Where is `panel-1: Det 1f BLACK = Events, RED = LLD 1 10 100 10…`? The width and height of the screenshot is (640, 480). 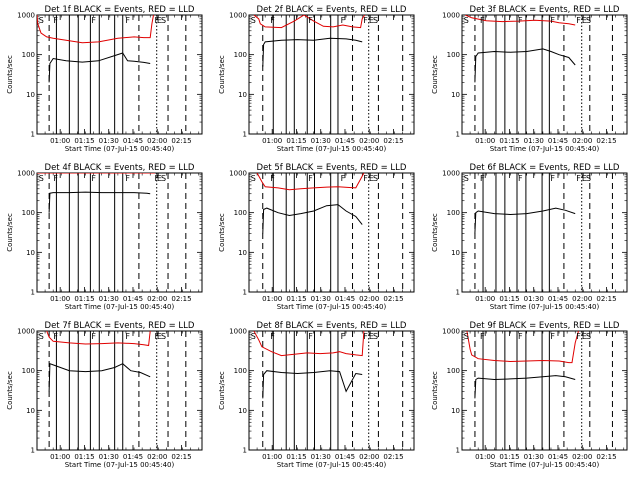
panel-1: Det 1f BLACK = Events, RED = LLD 1 10 100 10… is located at coordinates (104, 79).